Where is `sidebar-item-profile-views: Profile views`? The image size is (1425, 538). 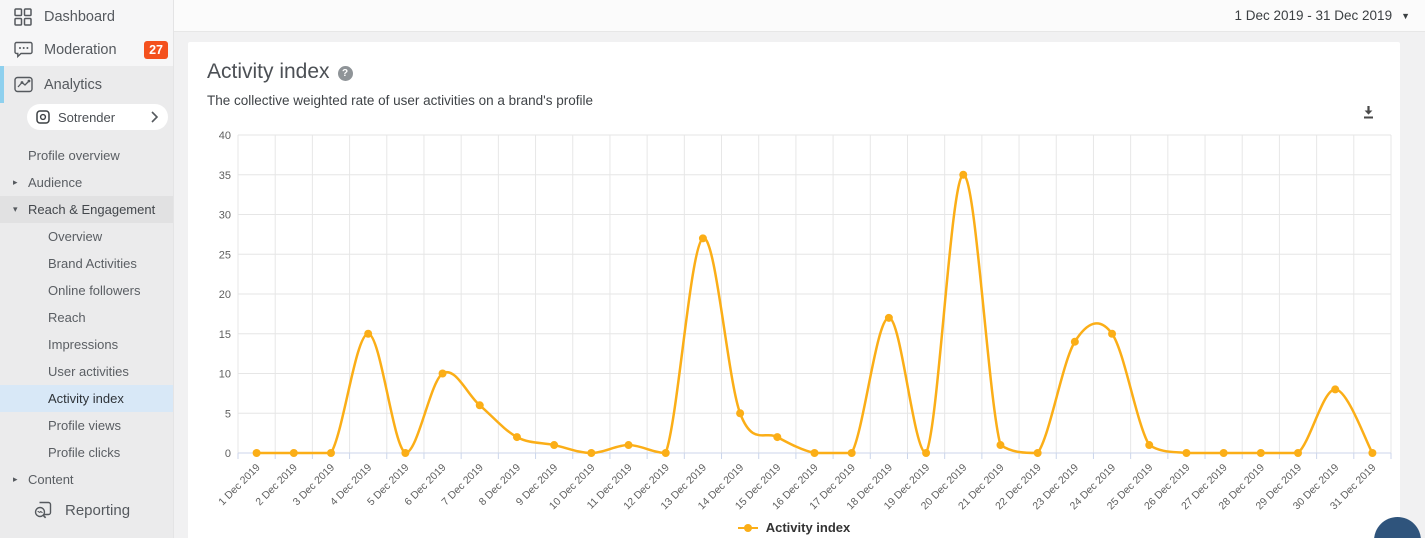 sidebar-item-profile-views: Profile views is located at coordinates (86, 425).